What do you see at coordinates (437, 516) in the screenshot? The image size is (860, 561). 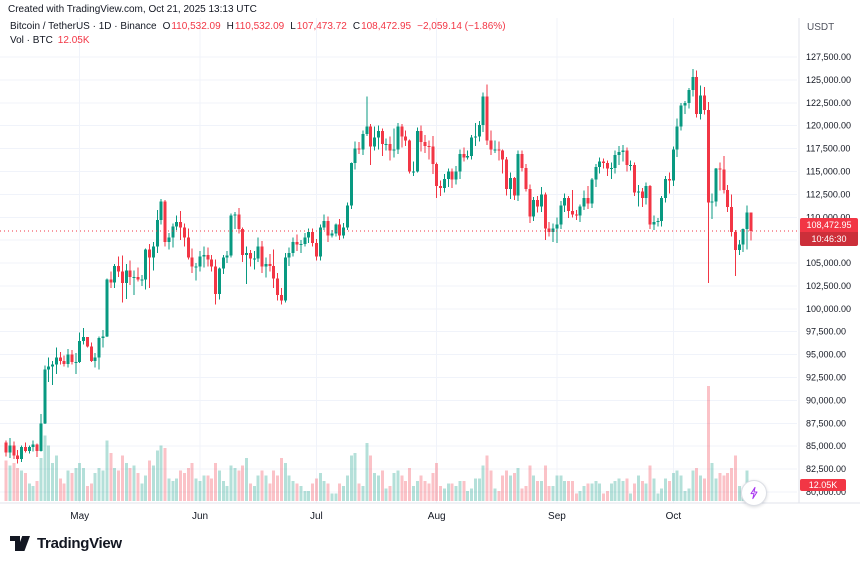 I see `time-axis-label: Aug` at bounding box center [437, 516].